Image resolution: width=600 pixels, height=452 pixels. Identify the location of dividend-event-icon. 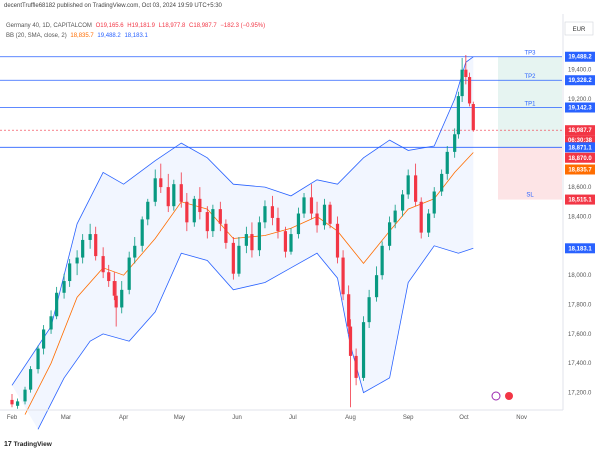
(496, 396).